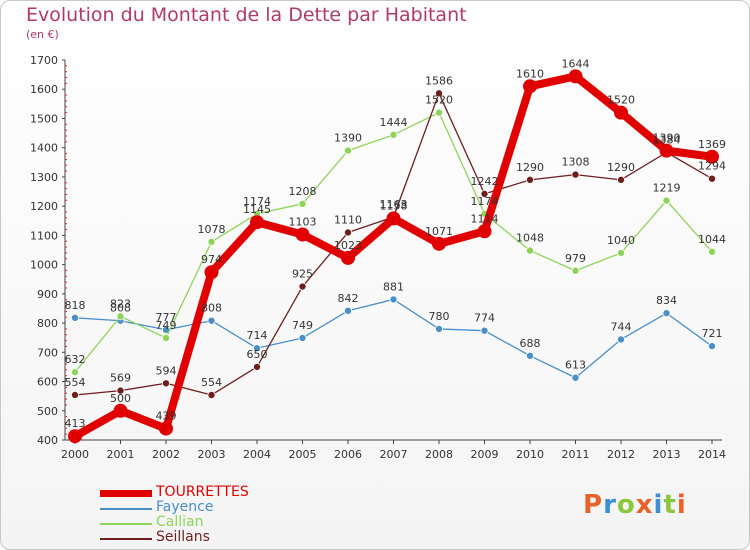 Image resolution: width=750 pixels, height=550 pixels. I want to click on data-label-callian: 1444, so click(394, 122).